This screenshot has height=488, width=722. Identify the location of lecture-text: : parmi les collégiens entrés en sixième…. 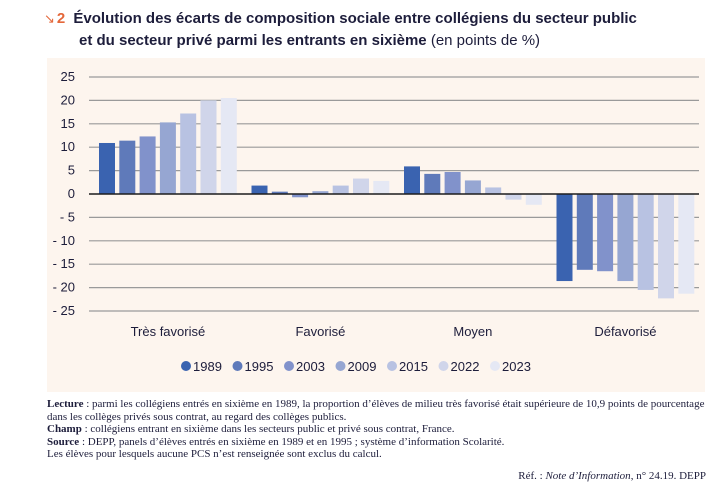
(376, 410).